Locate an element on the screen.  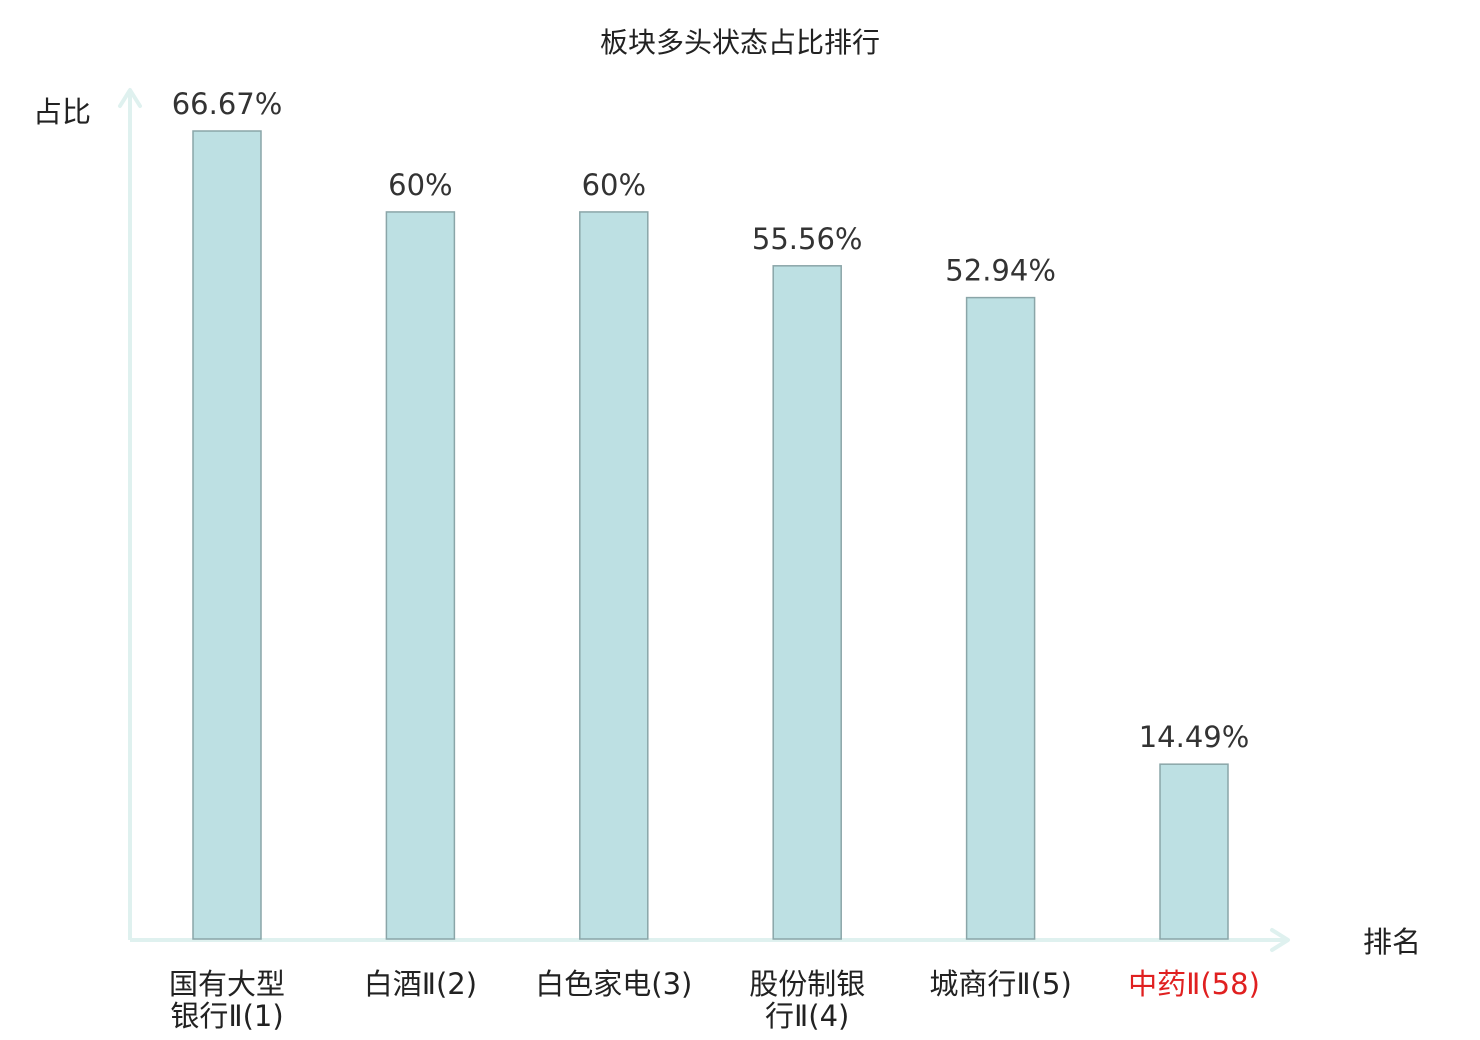
category-label: 国有大型 is located at coordinates (227, 984).